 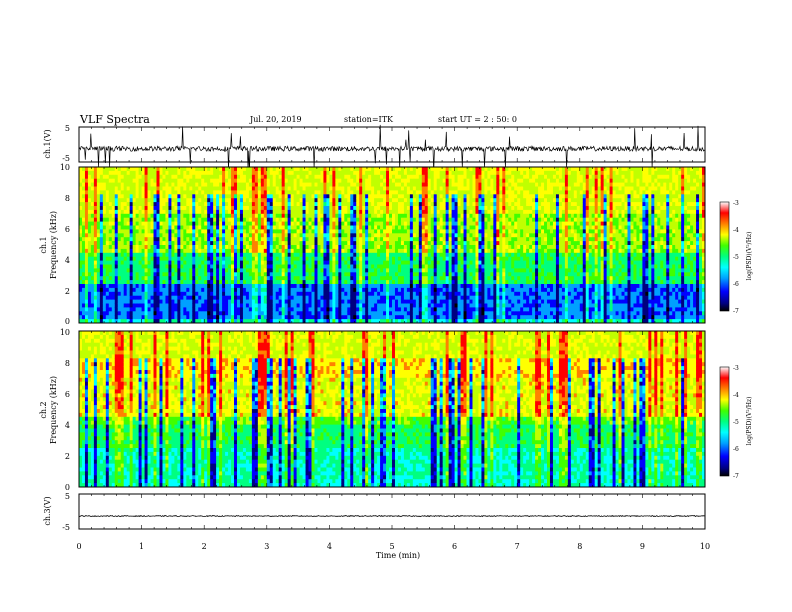 What do you see at coordinates (65, 167) in the screenshot?
I see `ch1-spec-ytick-10: 10` at bounding box center [65, 167].